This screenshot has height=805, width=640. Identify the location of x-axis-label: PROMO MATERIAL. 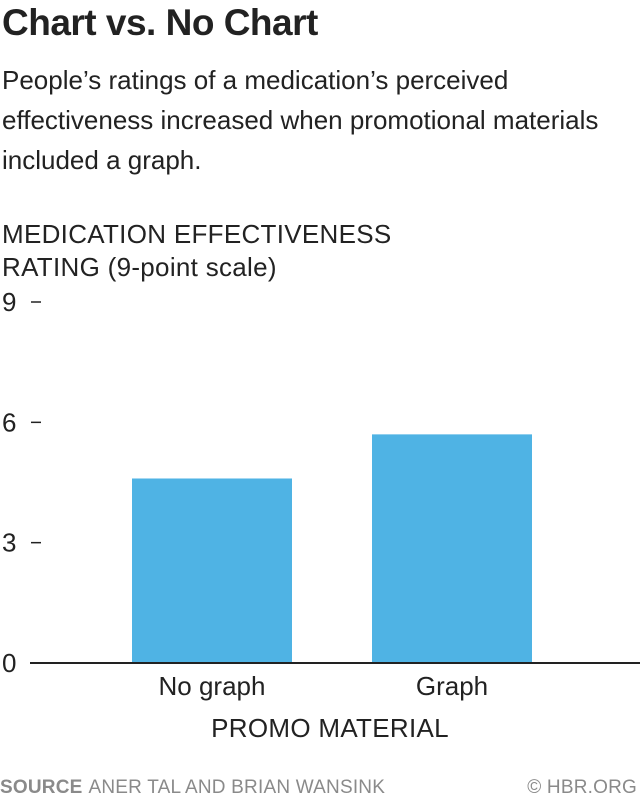
(330, 728).